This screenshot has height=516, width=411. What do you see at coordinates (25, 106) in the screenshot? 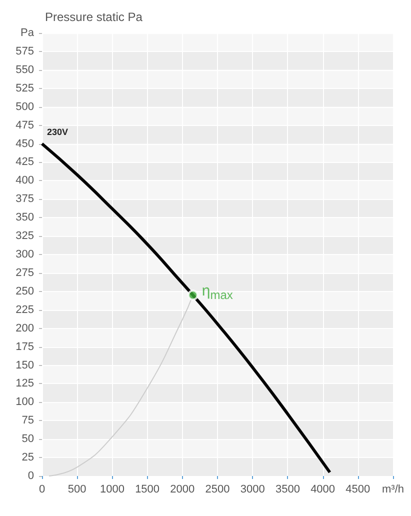
I see `y-tick-label: 500` at bounding box center [25, 106].